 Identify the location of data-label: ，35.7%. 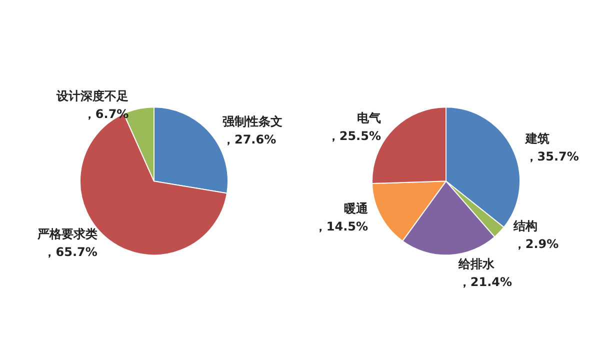
(552, 156).